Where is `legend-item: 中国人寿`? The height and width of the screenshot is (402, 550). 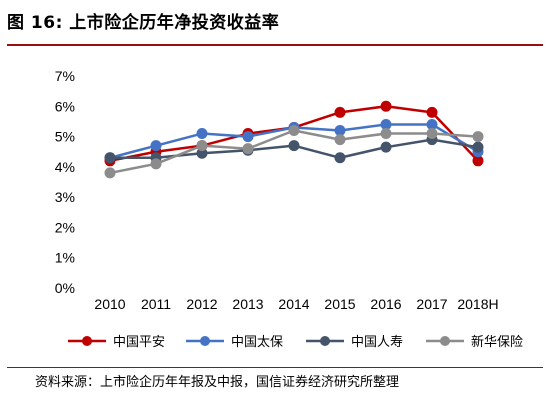
legend-item: 中国人寿 is located at coordinates (354, 342).